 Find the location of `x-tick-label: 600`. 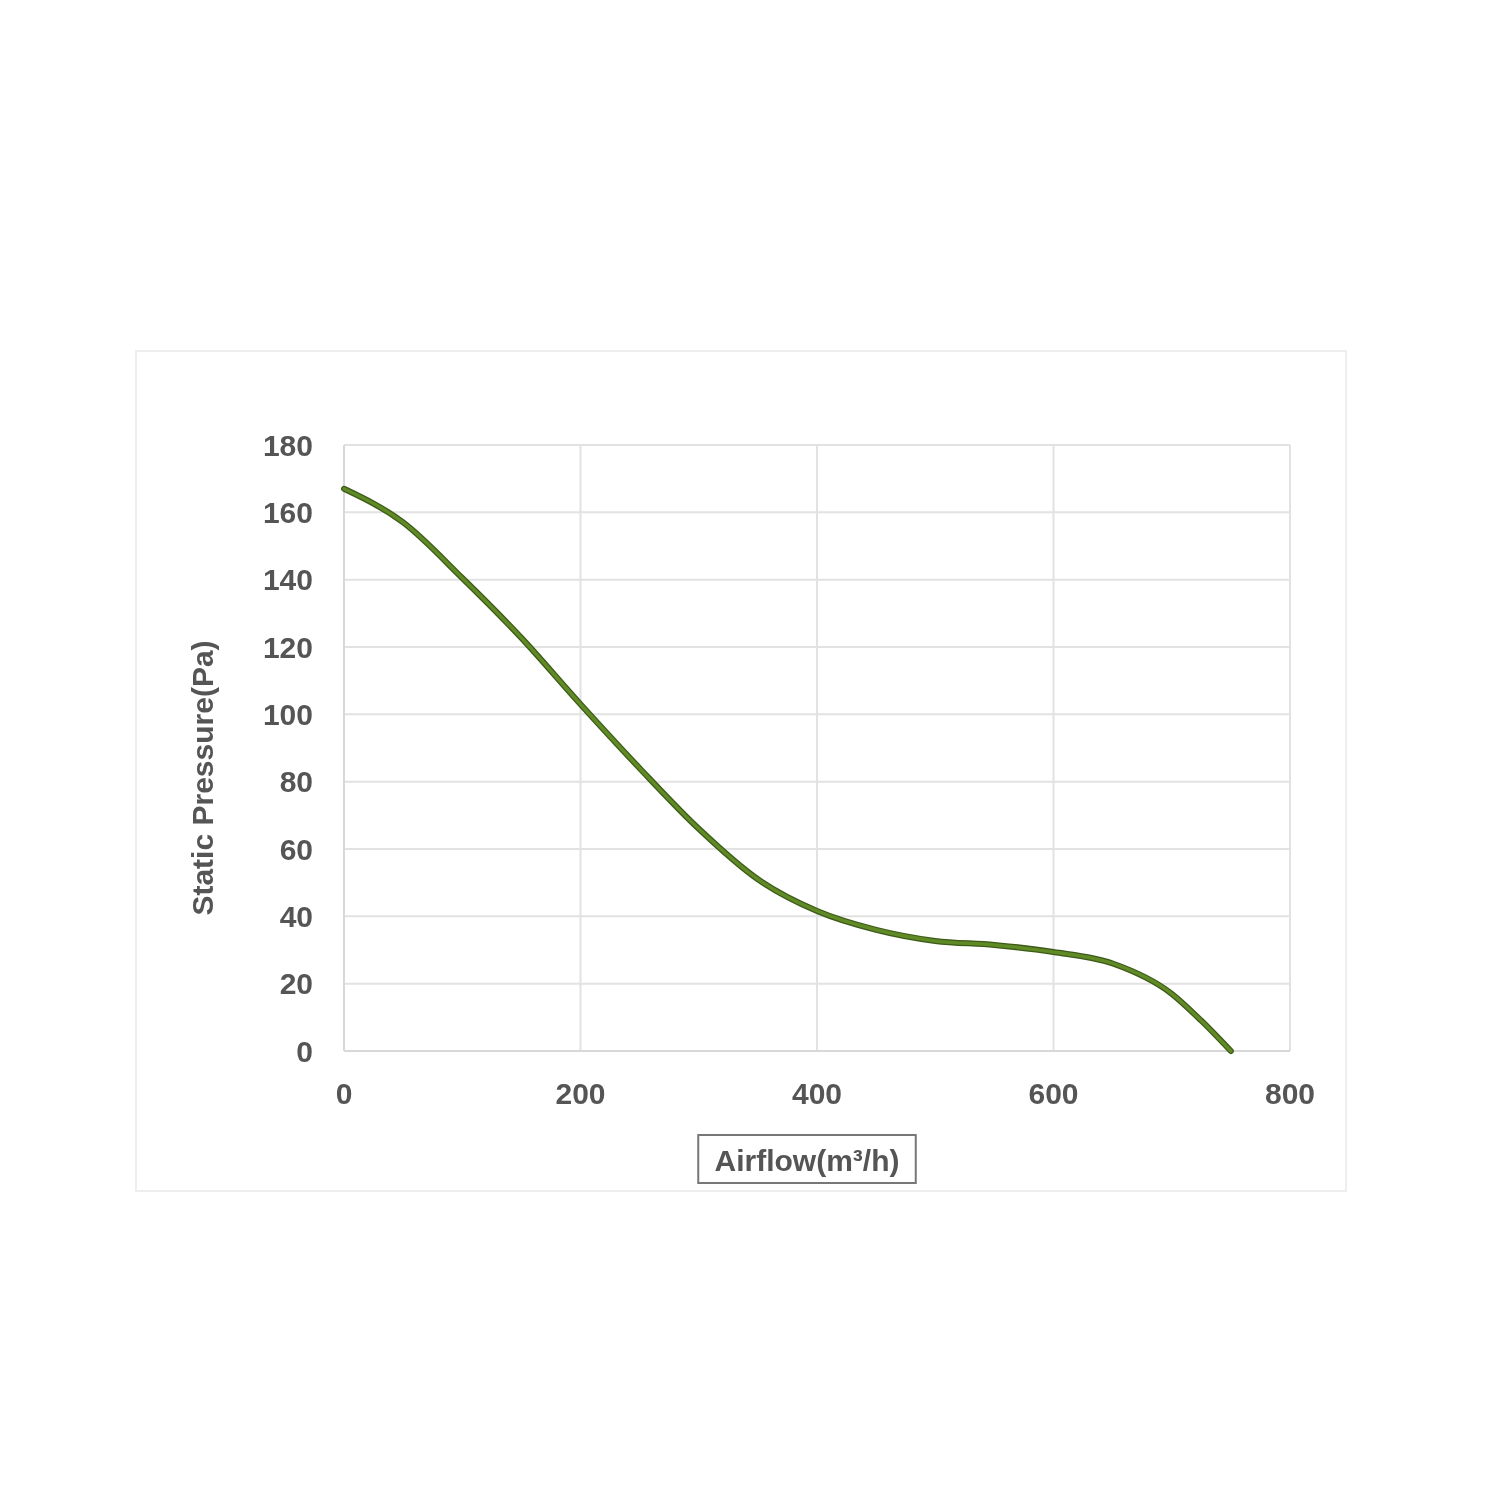

x-tick-label: 600 is located at coordinates (1053, 1093).